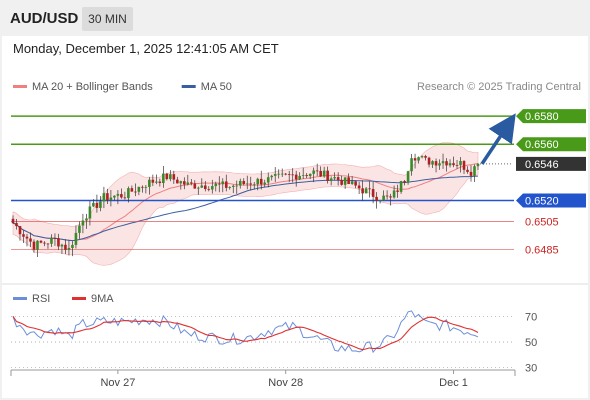 Image resolution: width=590 pixels, height=400 pixels. I want to click on rsi-panel: 70 50 30, so click(274, 342).